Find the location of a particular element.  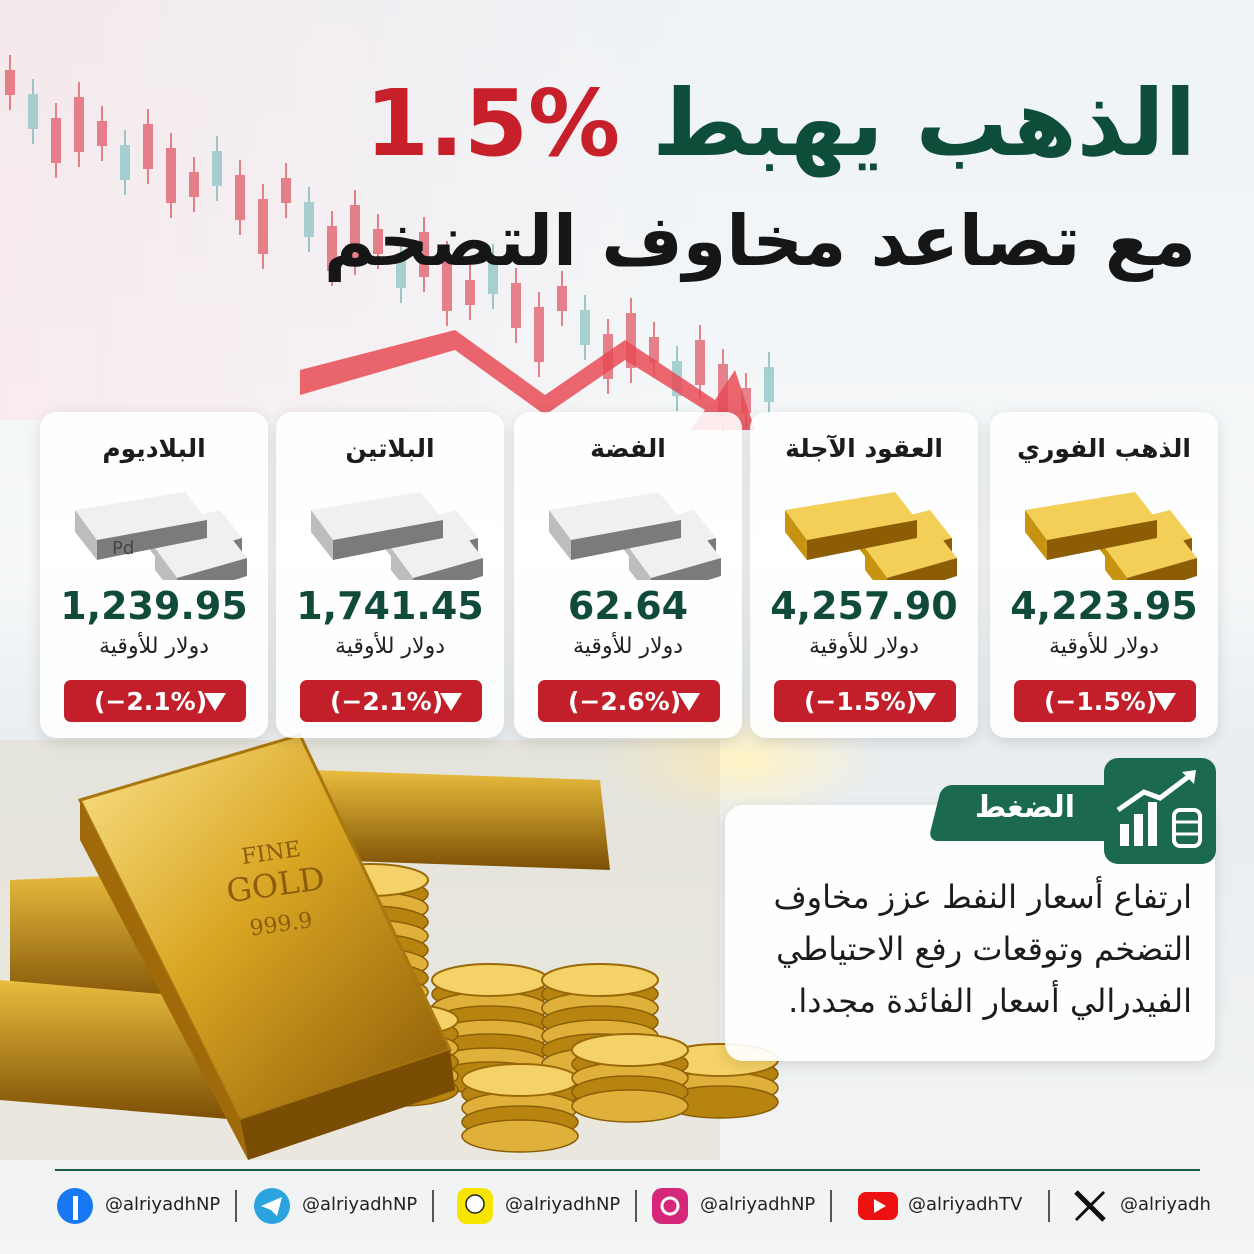

pressure-label: الضغط is located at coordinates (1025, 807).